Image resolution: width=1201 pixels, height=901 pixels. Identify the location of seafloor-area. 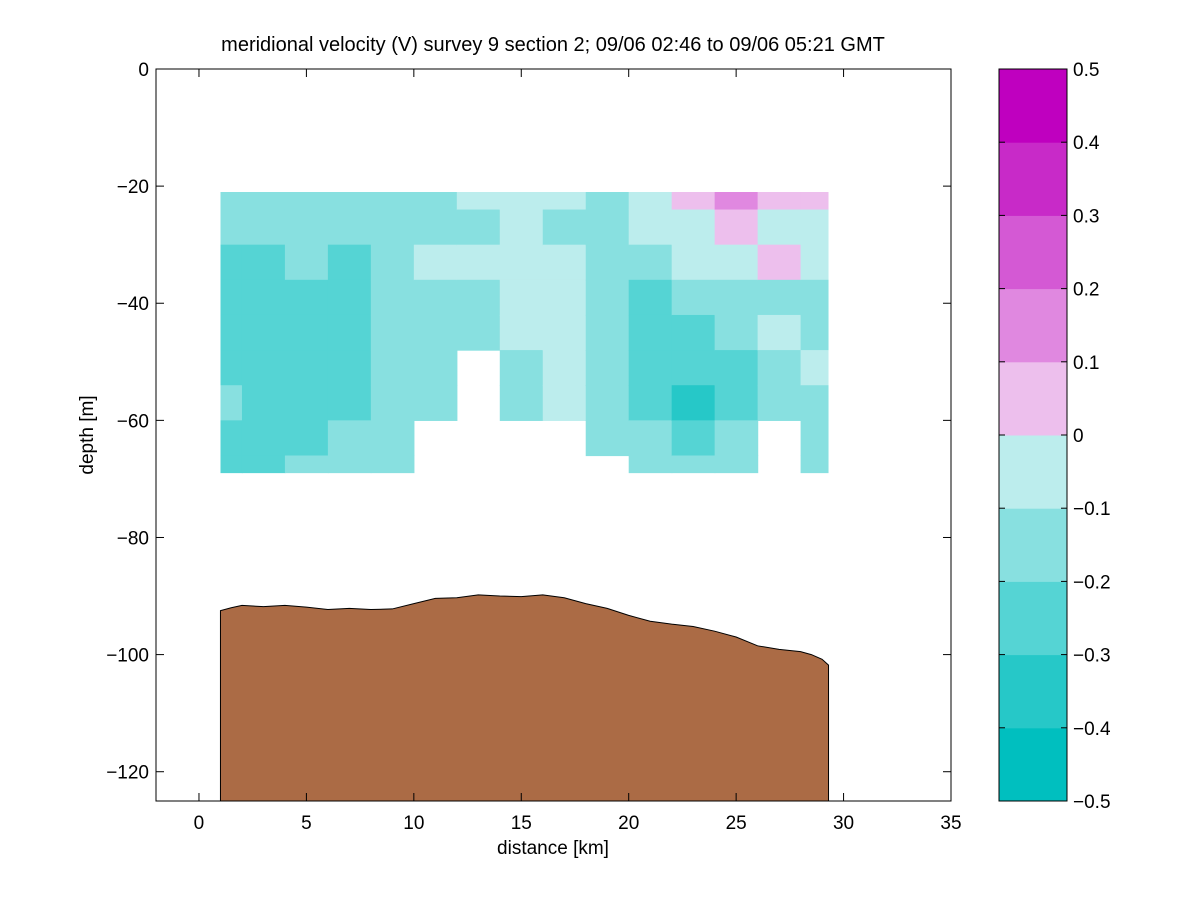
(524, 698).